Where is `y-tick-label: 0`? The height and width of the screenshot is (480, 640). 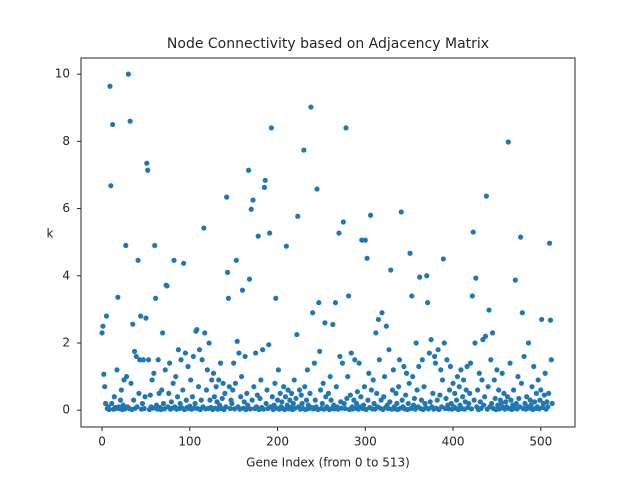 y-tick-label: 0 is located at coordinates (66, 410).